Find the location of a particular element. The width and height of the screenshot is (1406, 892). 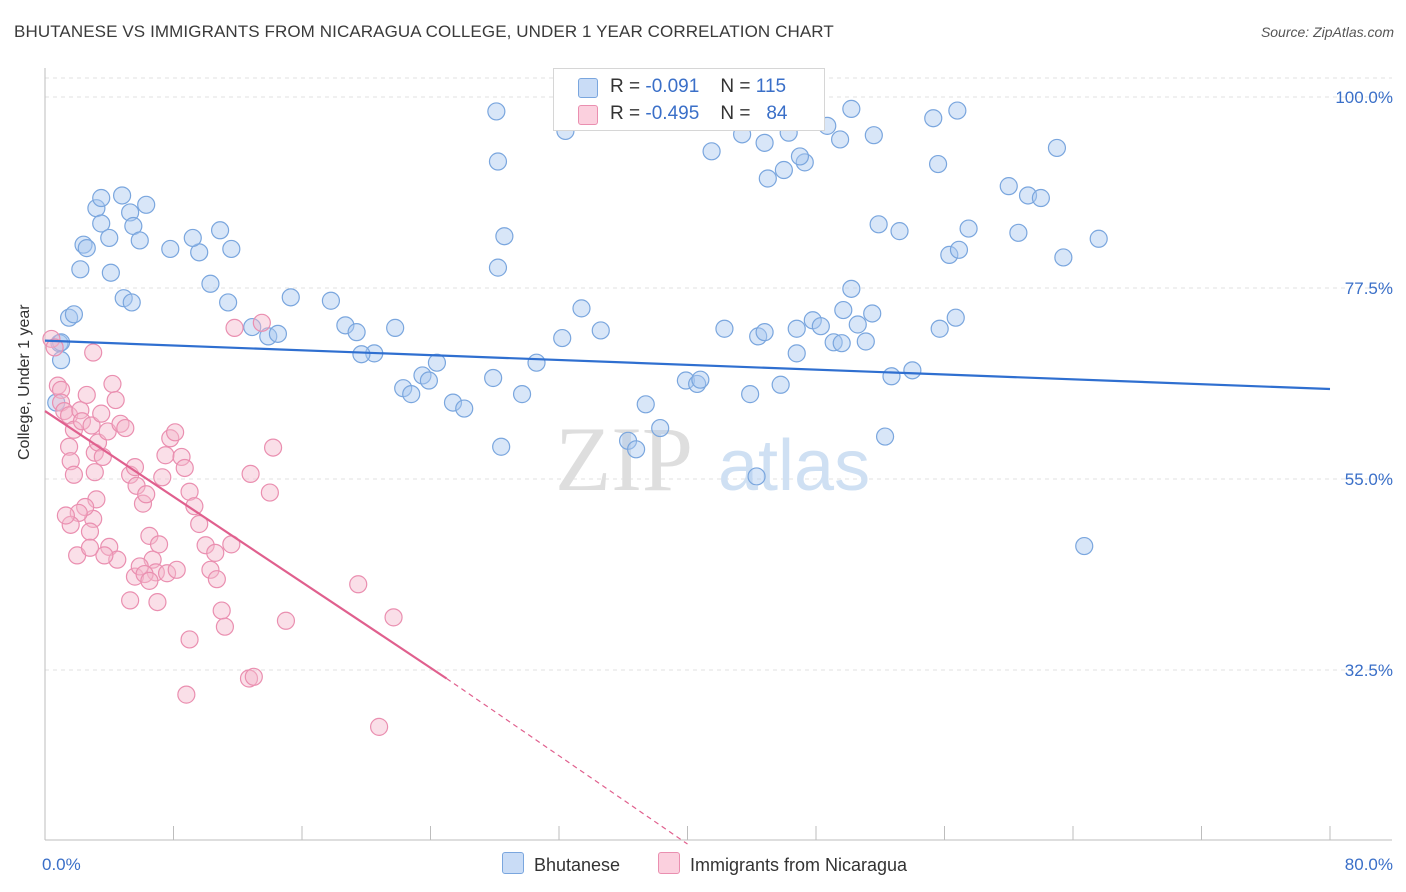

watermark-zip: ZIP is located at coordinates (624, 459).